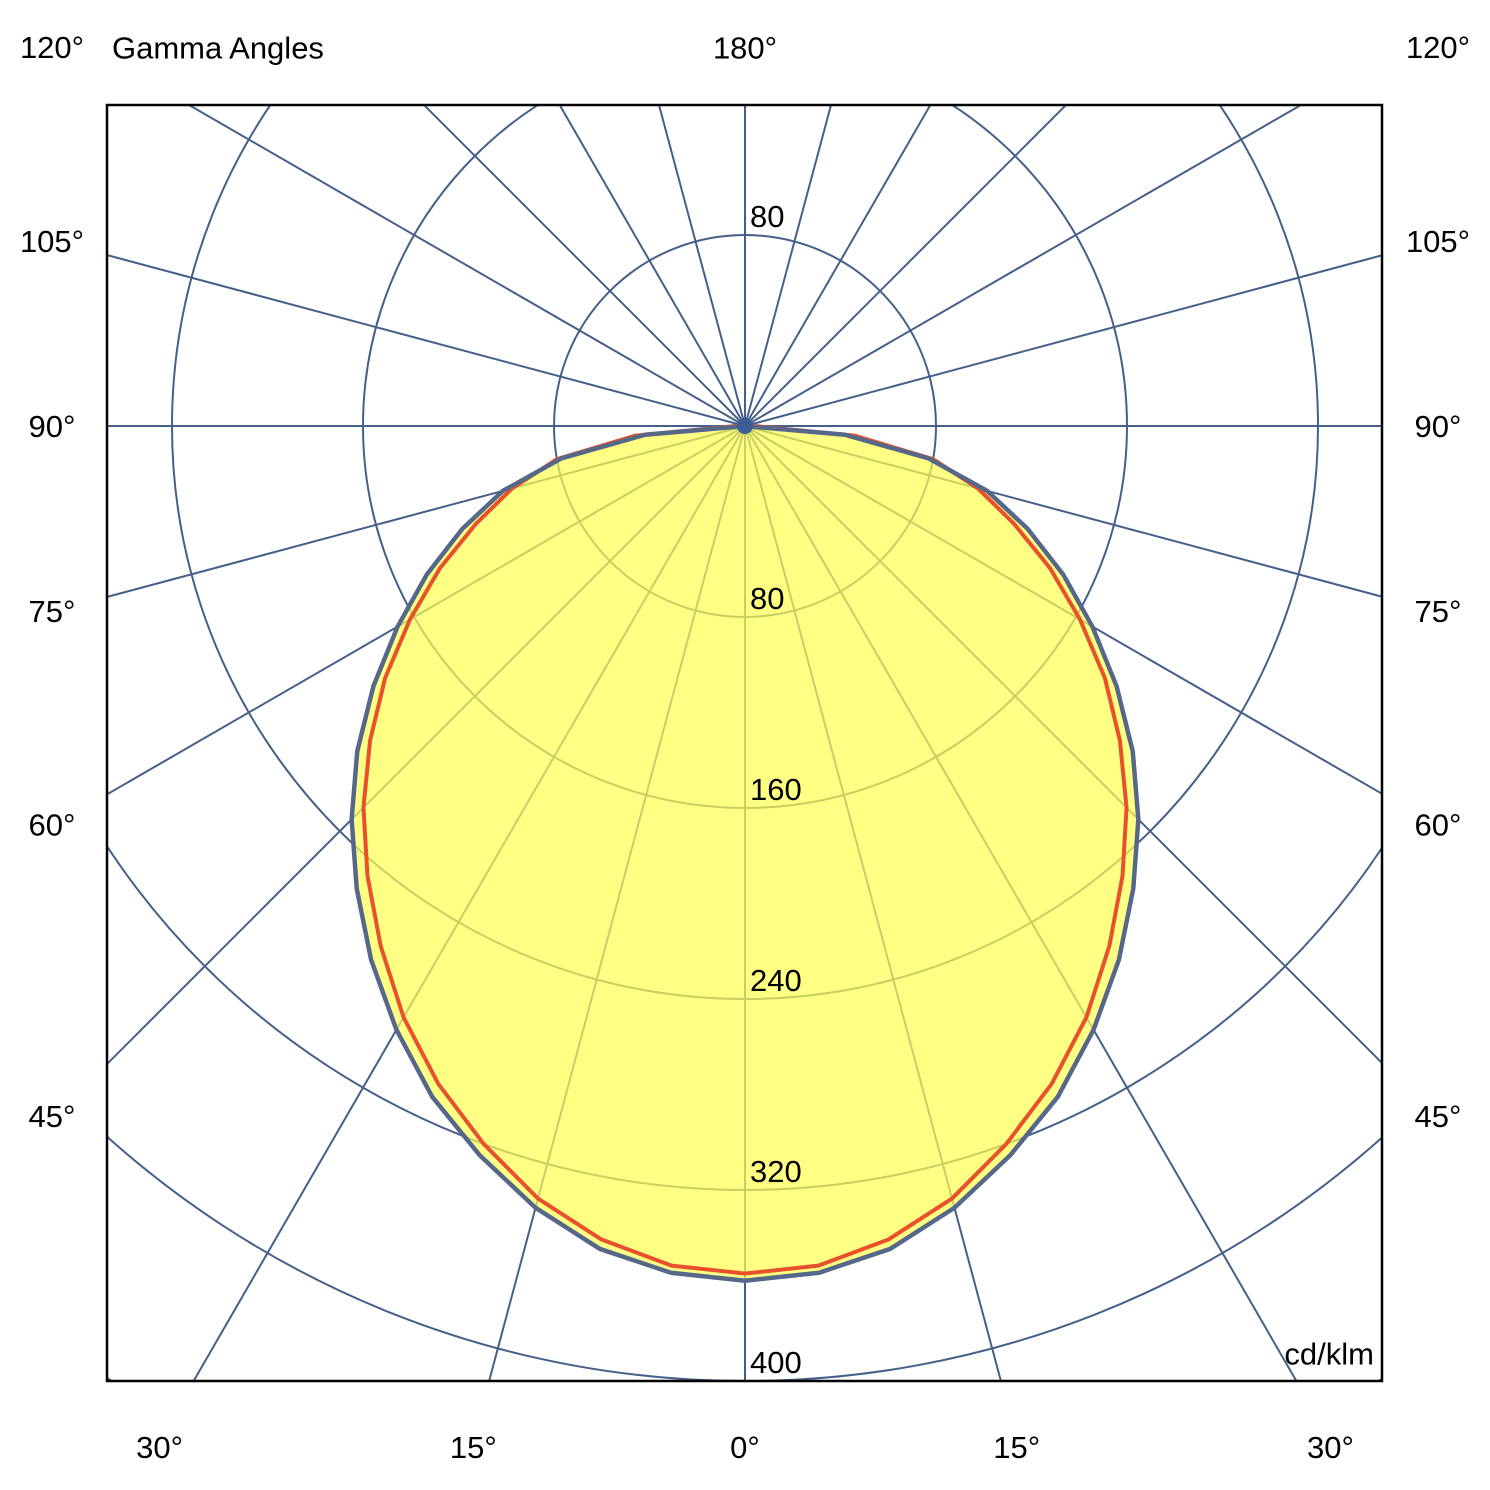 The width and height of the screenshot is (1490, 1490). I want to click on angle-label-right-90: 90°, so click(1438, 426).